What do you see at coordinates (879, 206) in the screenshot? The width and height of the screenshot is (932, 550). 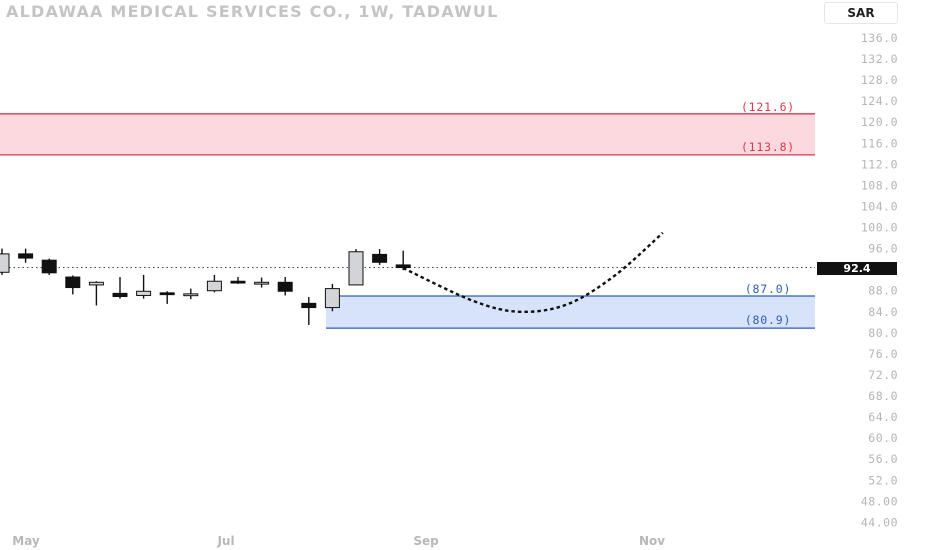 I see `y-tick-label: 104.0` at bounding box center [879, 206].